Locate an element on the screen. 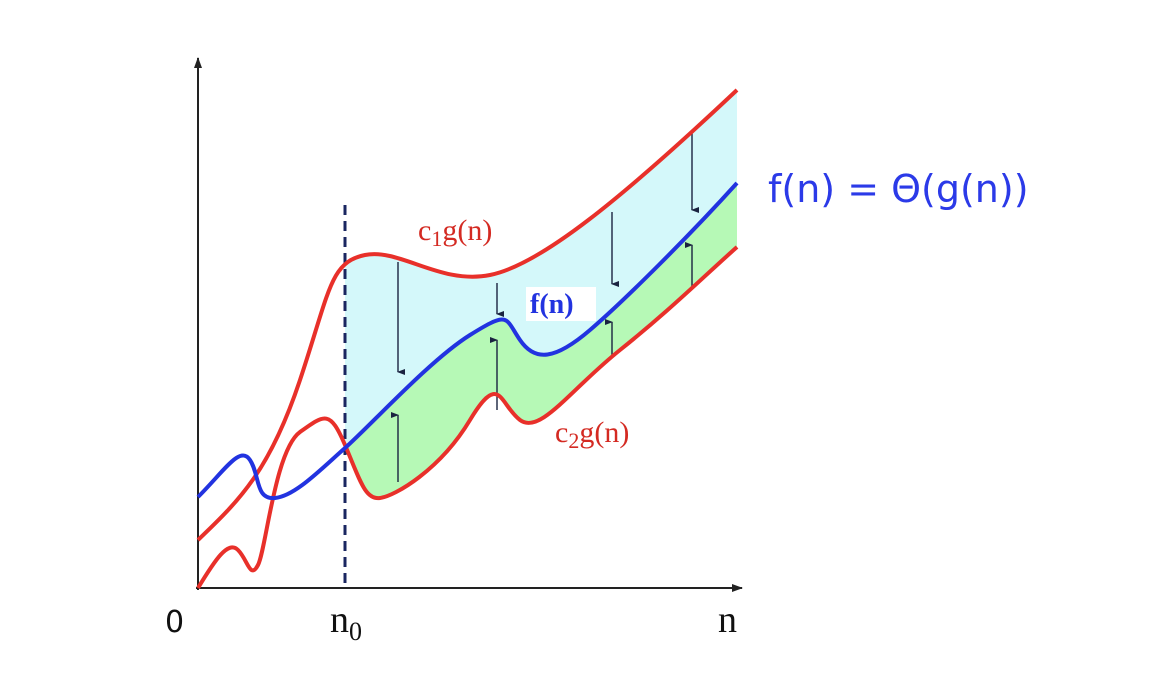 This screenshot has width=1164, height=676. label-sub: 0 is located at coordinates (355, 631).